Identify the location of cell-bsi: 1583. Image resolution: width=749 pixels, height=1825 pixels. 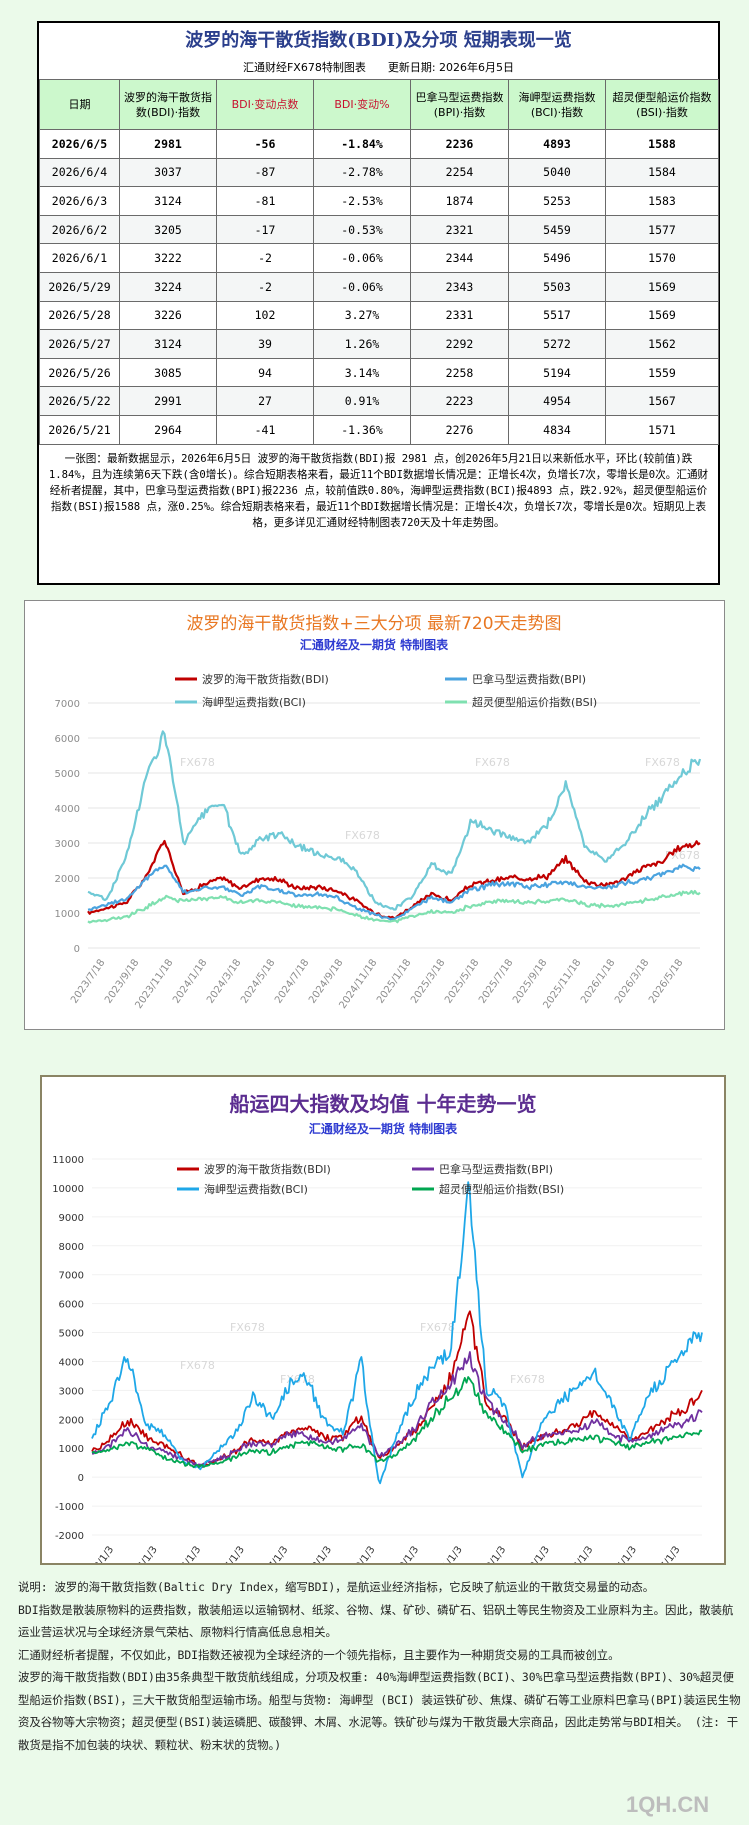
(662, 201).